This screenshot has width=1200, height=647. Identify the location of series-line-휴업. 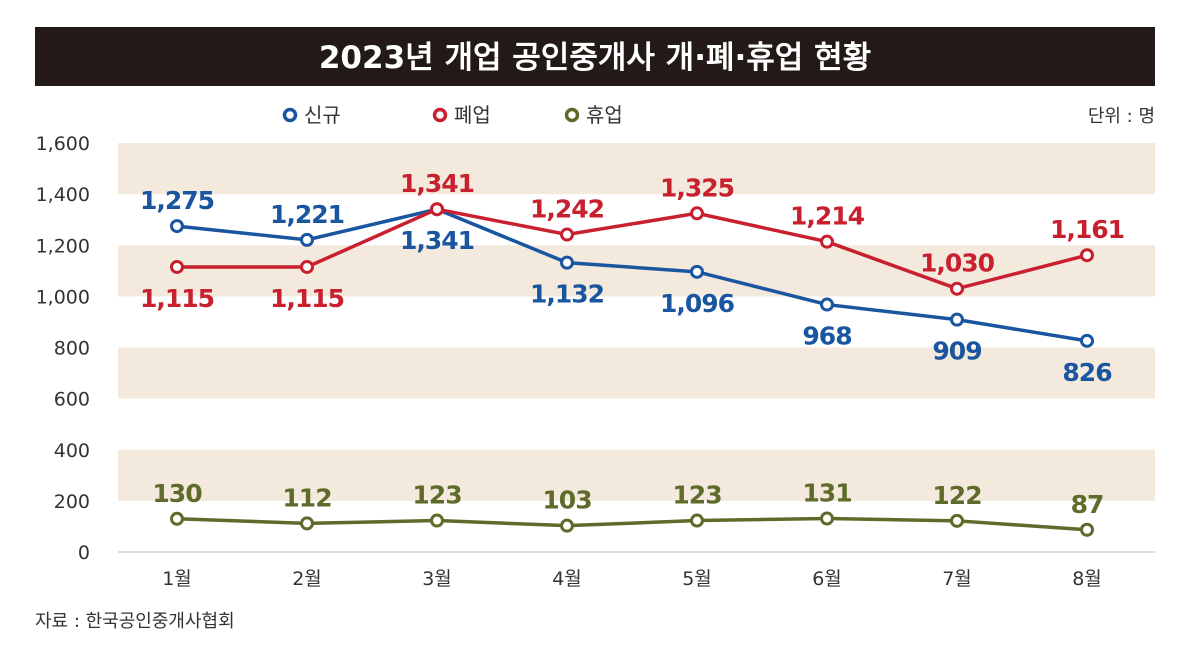
(632, 524).